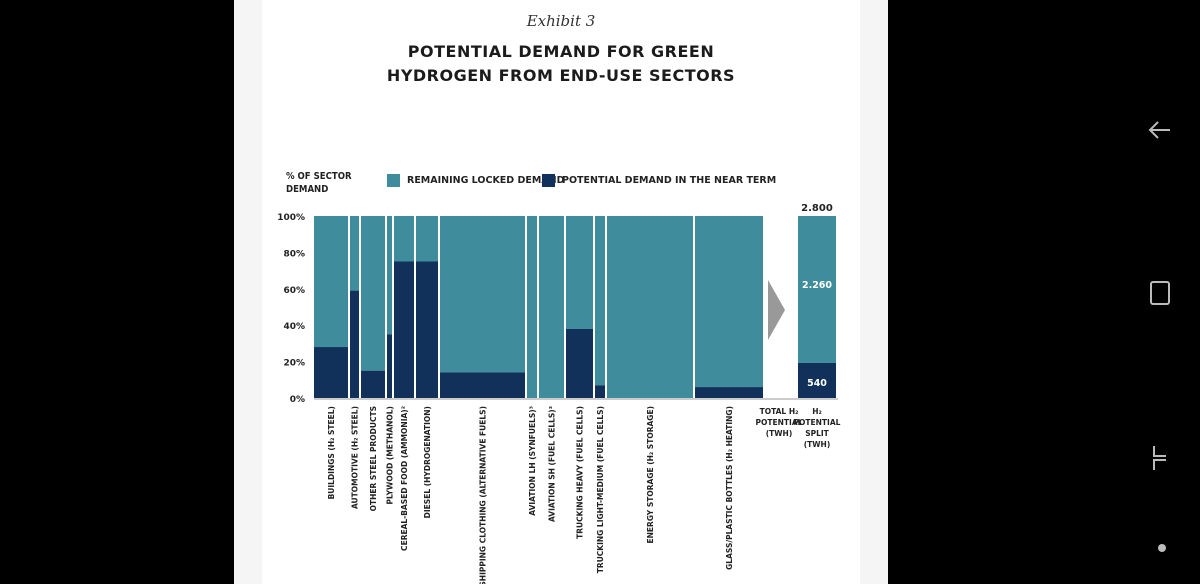 The image size is (1200, 584). Describe the element at coordinates (319, 176) in the screenshot. I see `y-axis-title-line-1: % OF SECTOR` at that location.